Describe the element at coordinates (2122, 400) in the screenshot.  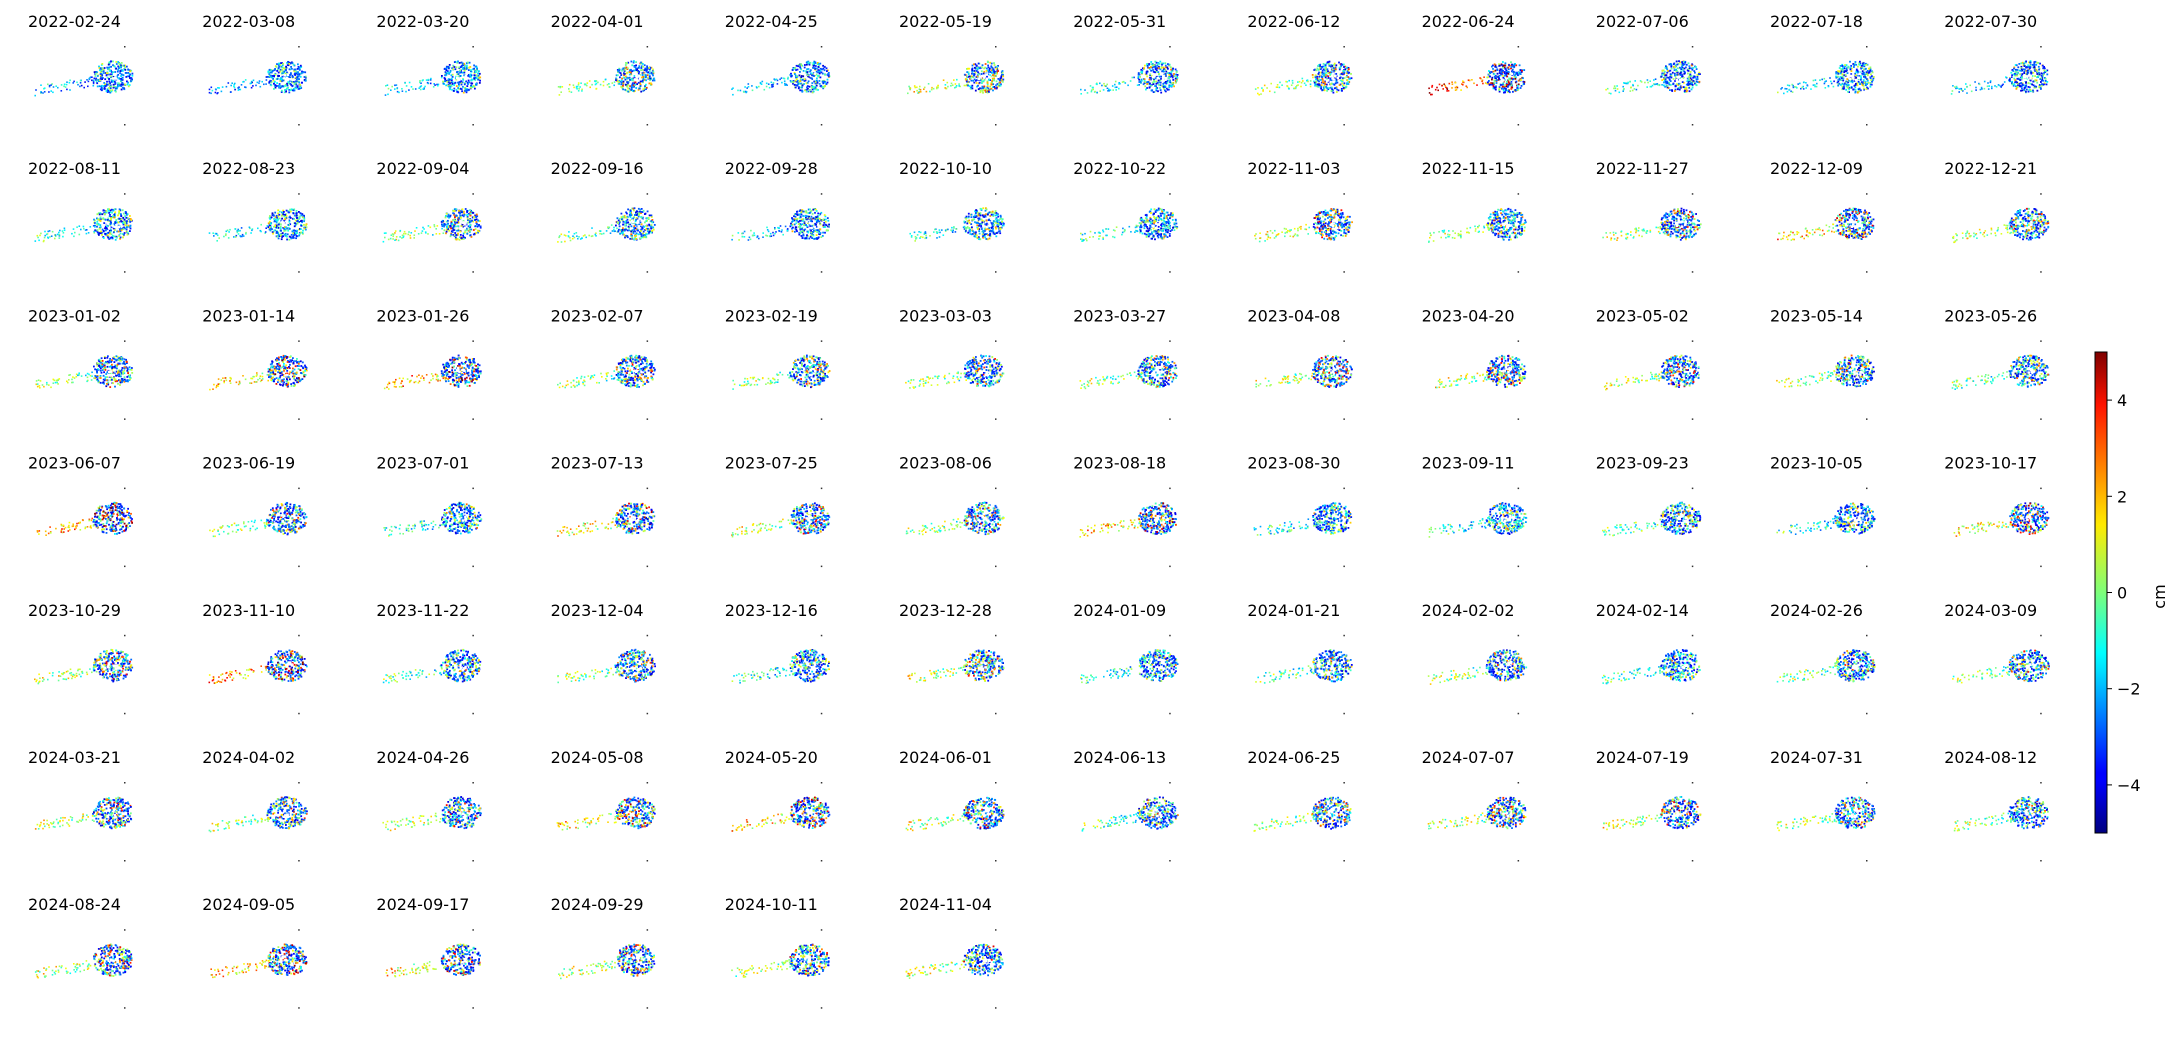
I see `colorbar-tick-label: 4` at that location.